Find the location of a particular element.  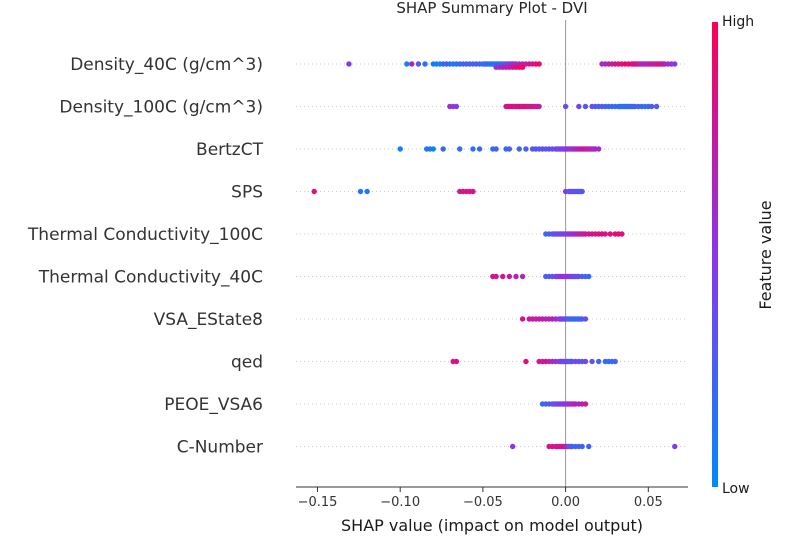

feature-label: C-Number is located at coordinates (220, 448).